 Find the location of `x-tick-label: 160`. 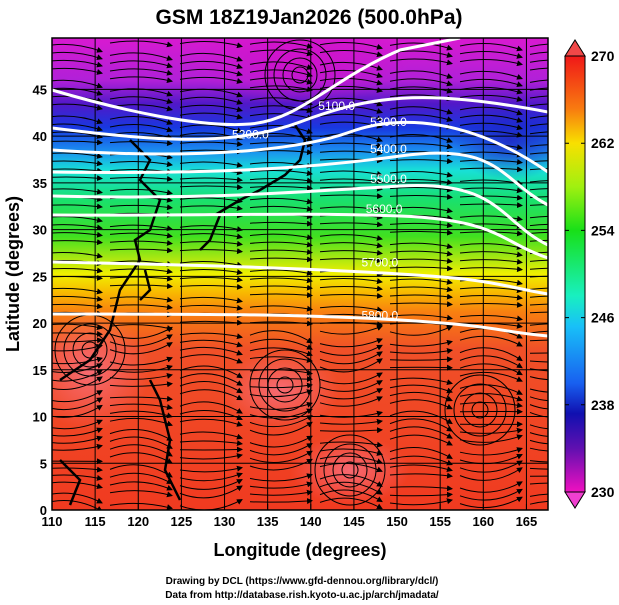

x-tick-label: 160 is located at coordinates (483, 521).